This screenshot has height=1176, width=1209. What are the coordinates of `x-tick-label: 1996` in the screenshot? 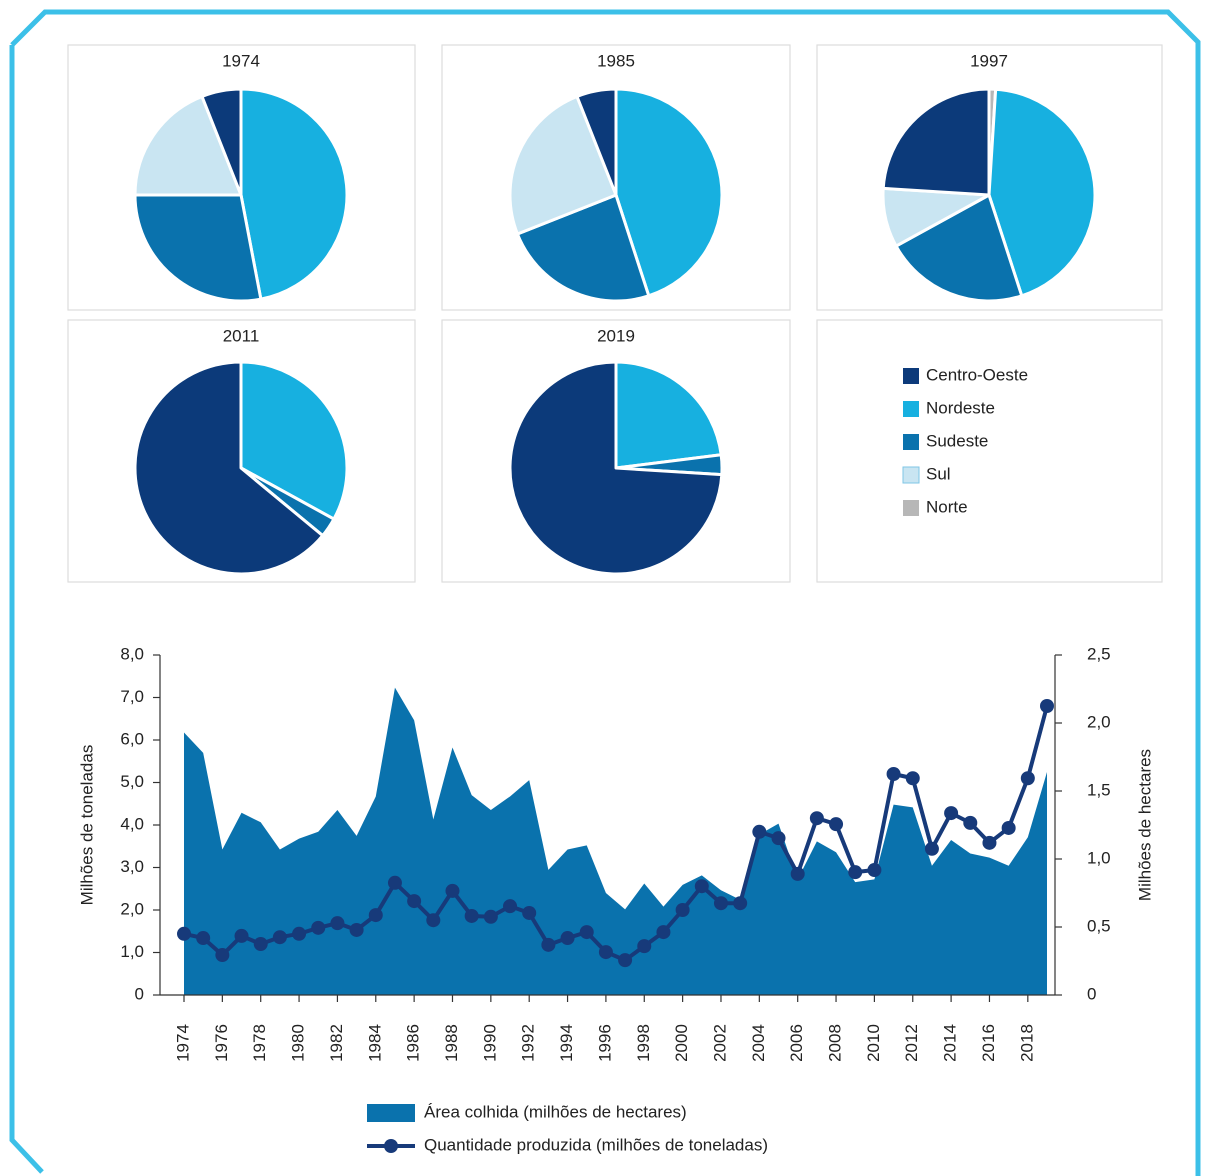 It's located at (604, 1043).